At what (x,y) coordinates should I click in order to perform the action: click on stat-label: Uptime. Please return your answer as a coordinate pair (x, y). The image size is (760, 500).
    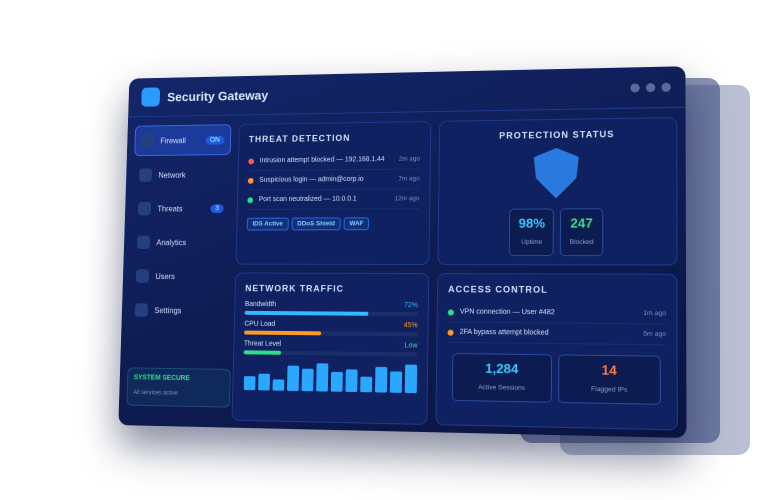
    Looking at the image, I should click on (532, 242).